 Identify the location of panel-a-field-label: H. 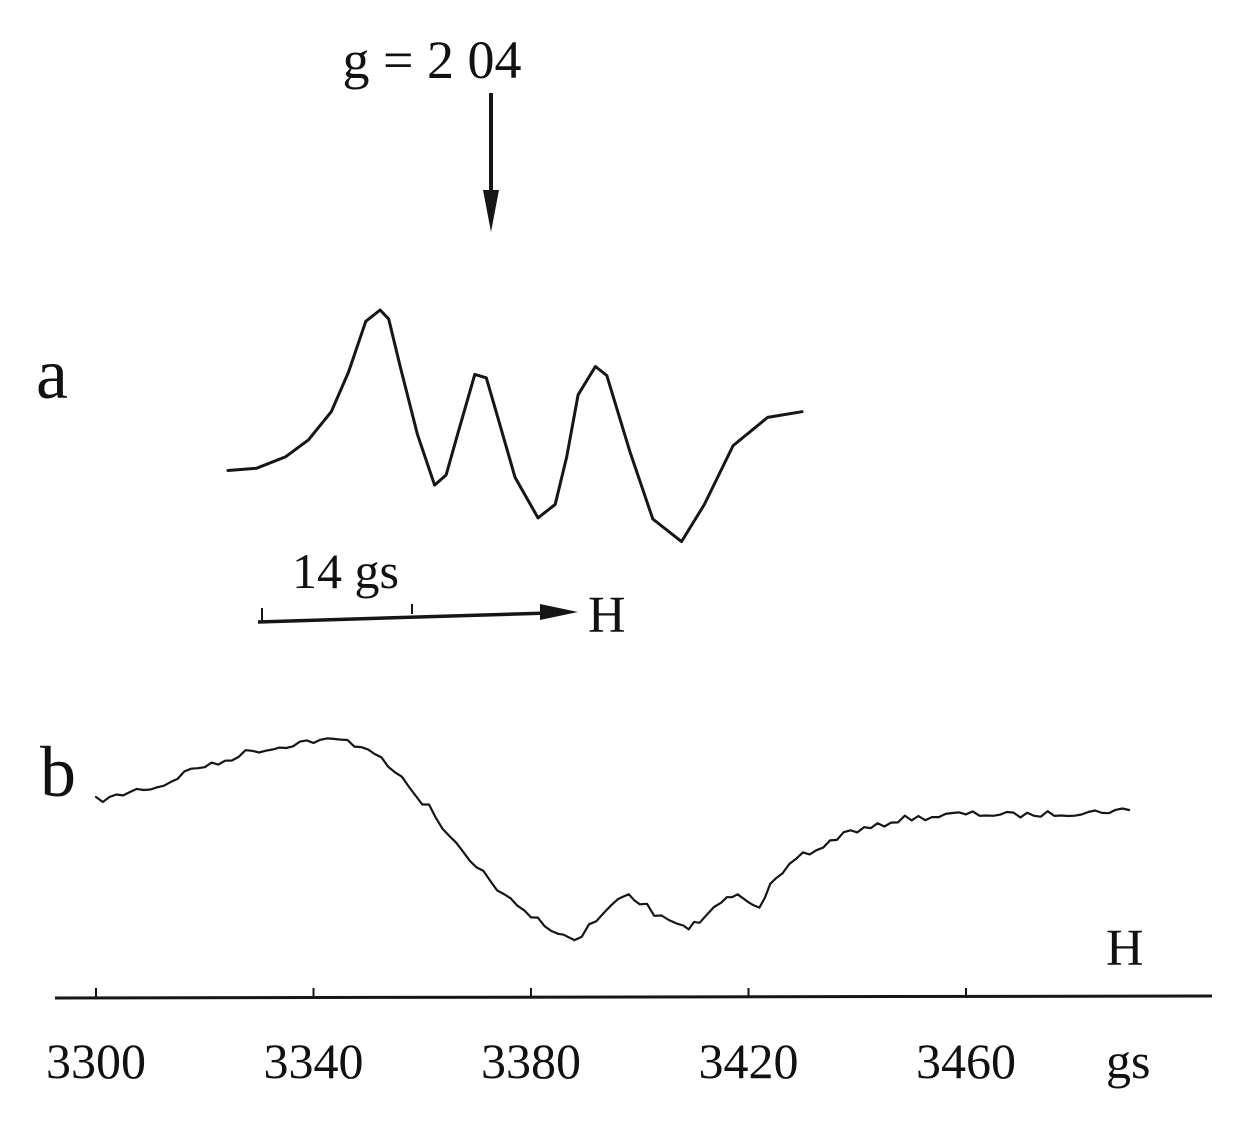
(607, 615).